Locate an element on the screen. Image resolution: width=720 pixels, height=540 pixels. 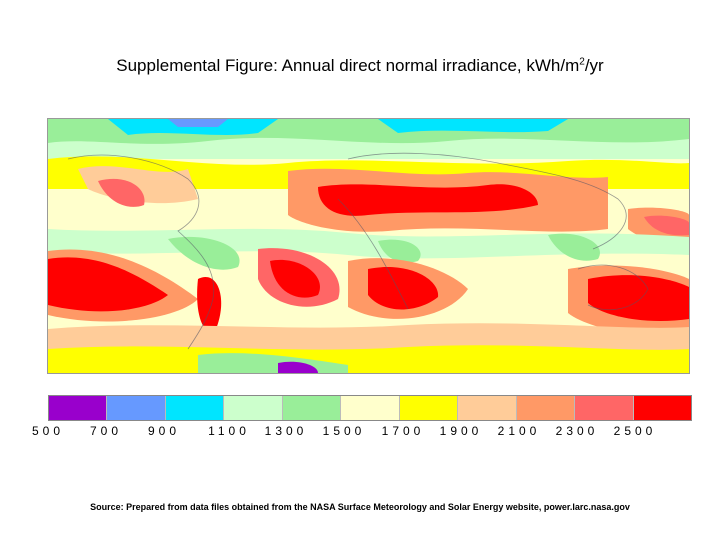
legend-tick: 1700 is located at coordinates (403, 431).